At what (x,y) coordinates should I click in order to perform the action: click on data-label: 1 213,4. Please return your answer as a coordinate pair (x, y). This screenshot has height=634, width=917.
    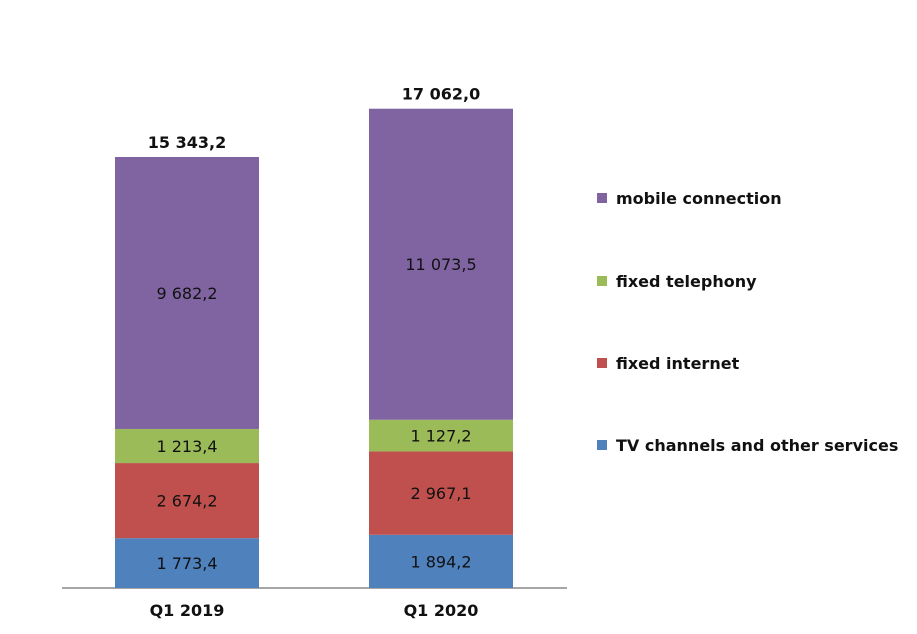
    Looking at the image, I should click on (186, 446).